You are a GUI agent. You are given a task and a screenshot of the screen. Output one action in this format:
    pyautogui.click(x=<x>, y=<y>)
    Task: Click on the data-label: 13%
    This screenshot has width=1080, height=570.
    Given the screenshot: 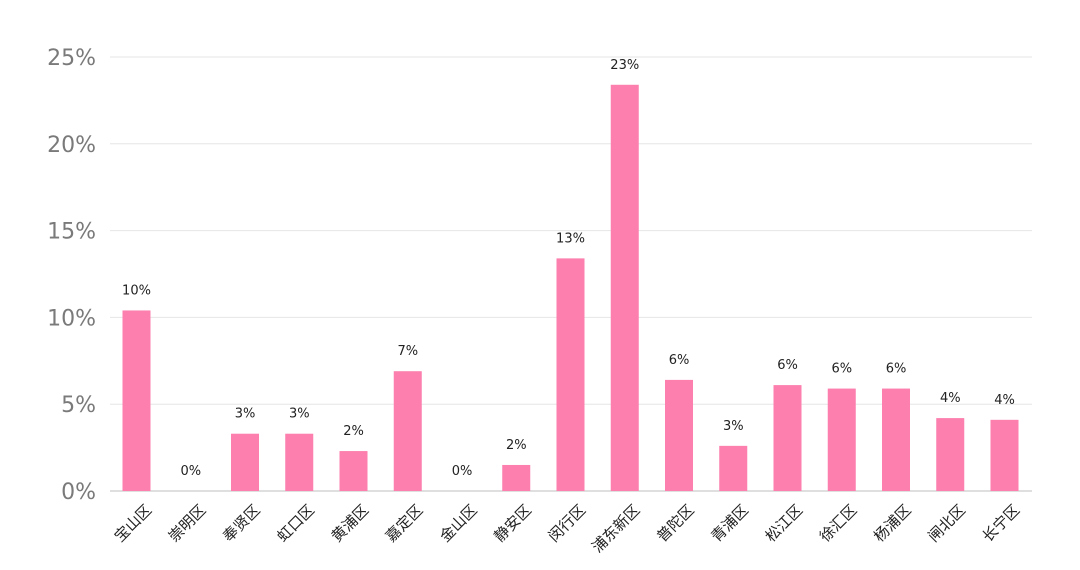 What is the action you would take?
    pyautogui.click(x=570, y=238)
    